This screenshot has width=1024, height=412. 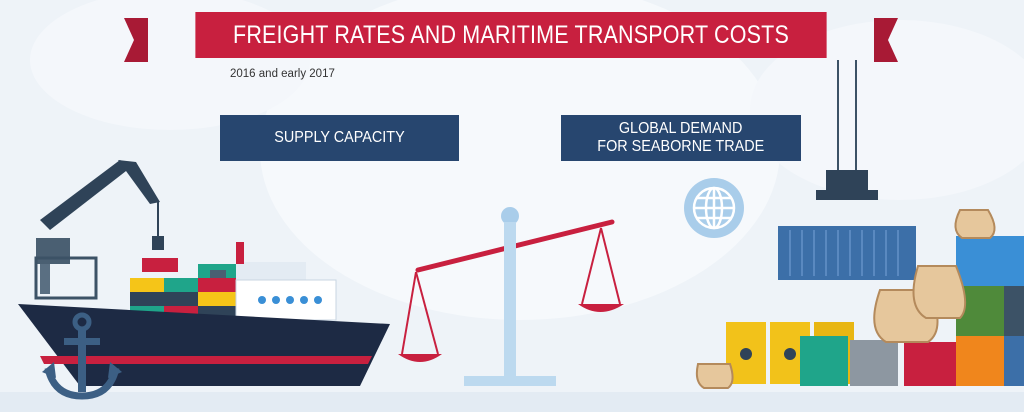 What do you see at coordinates (845, 299) in the screenshot?
I see `cargo-sack-icon` at bounding box center [845, 299].